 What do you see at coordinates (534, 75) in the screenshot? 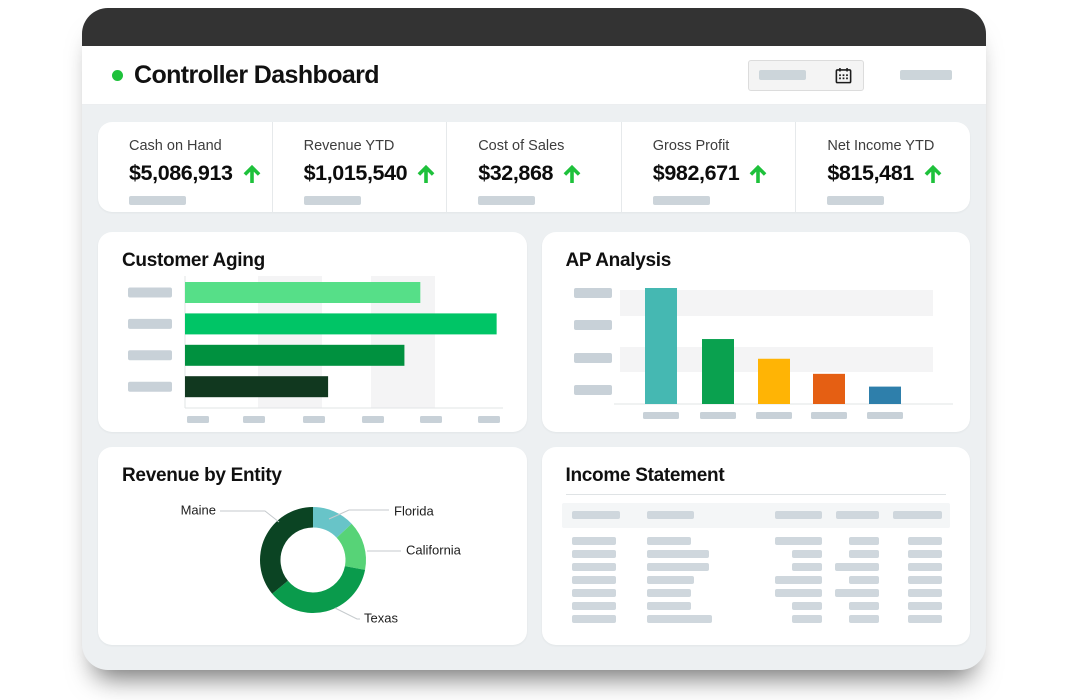
I see `dashboard-header: Controller Dashboard` at bounding box center [534, 75].